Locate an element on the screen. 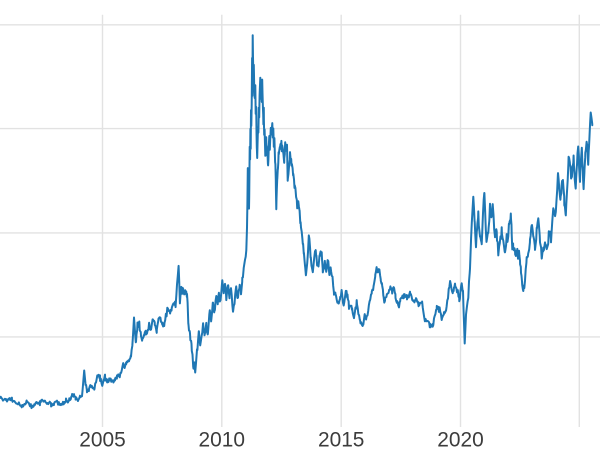 The height and width of the screenshot is (450, 600). svg-text: 2010 is located at coordinates (222, 439).